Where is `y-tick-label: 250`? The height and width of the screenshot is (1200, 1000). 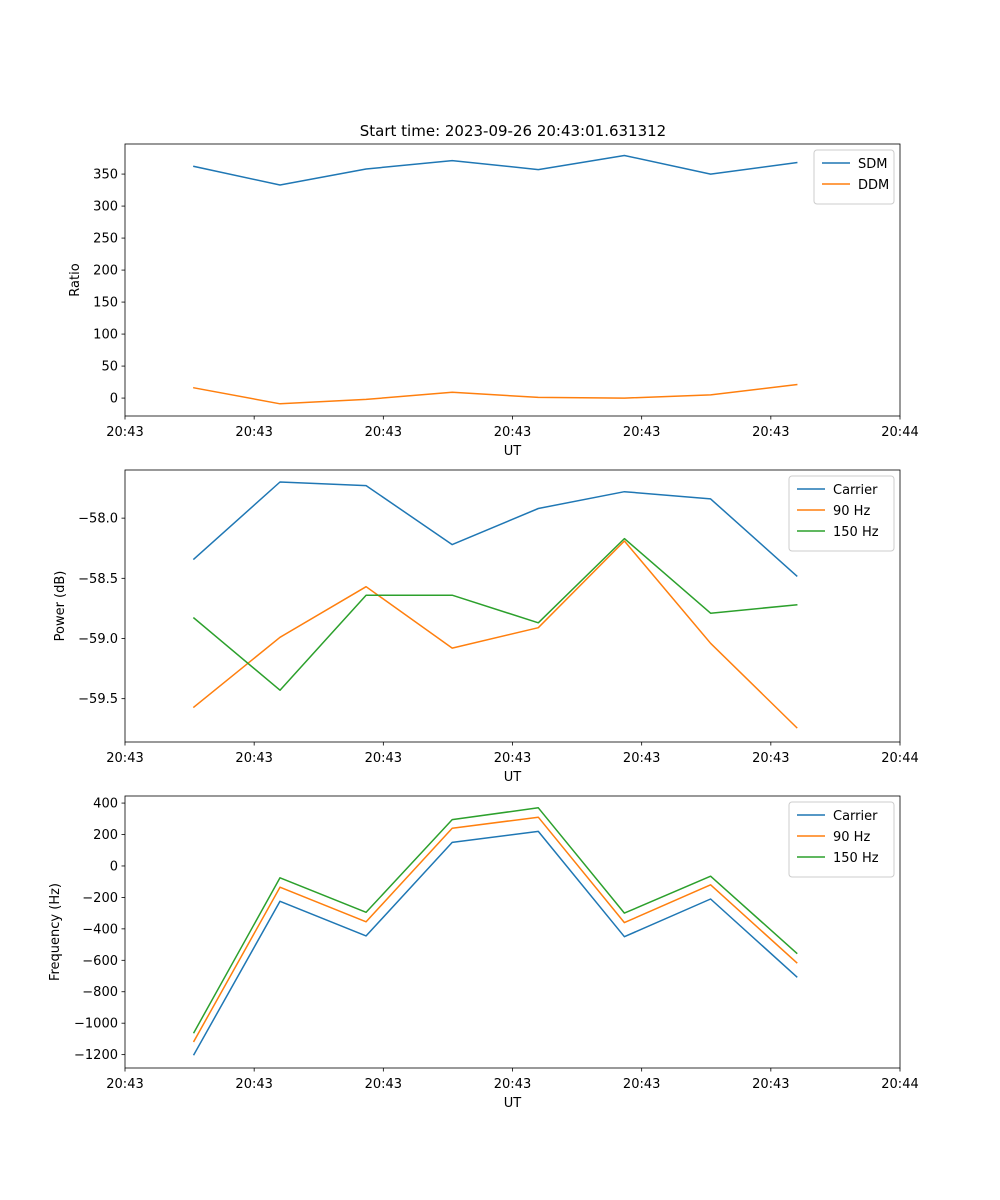
y-tick-label: 250 is located at coordinates (105, 239).